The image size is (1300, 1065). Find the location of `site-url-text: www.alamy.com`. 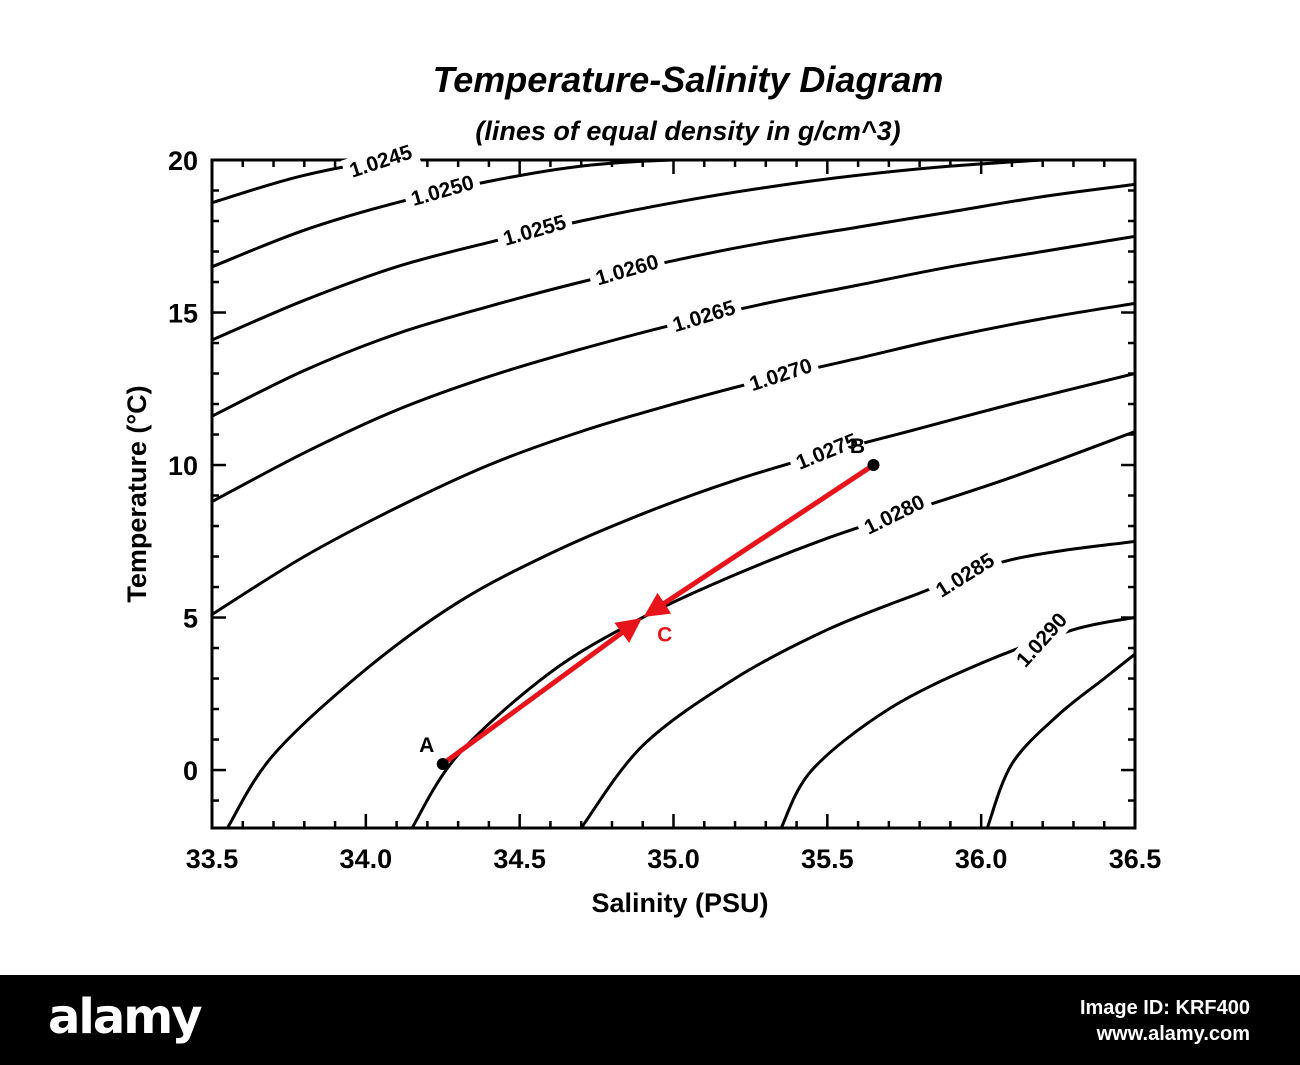

site-url-text: www.alamy.com is located at coordinates (1173, 1034).